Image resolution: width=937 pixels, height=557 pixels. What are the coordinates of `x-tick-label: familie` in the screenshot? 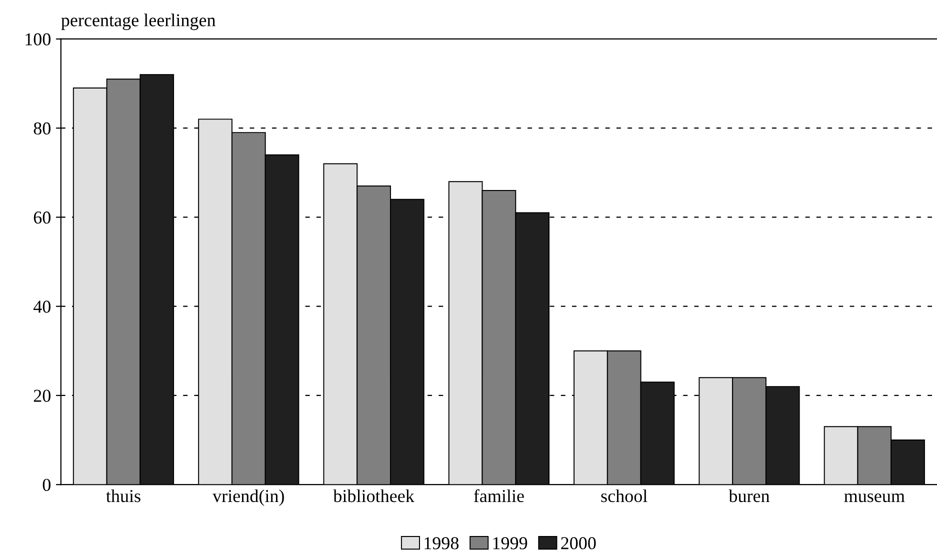 It's located at (499, 495).